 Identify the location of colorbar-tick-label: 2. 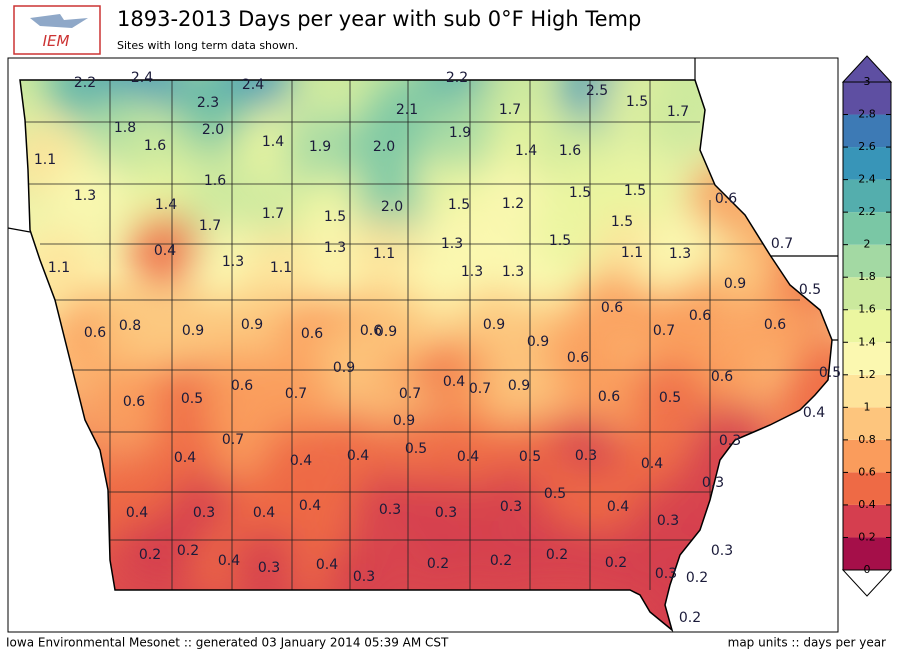
(867, 244).